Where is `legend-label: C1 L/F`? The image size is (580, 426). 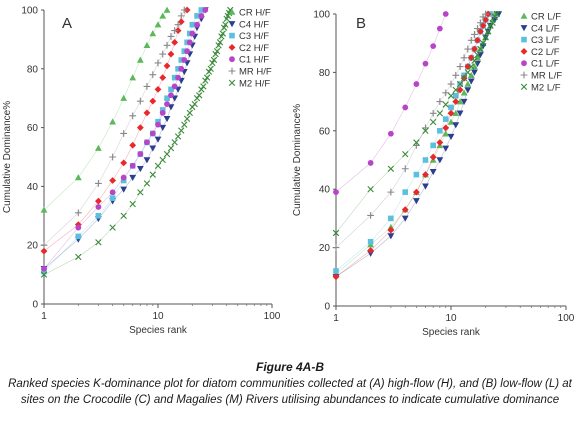 legend-label: C1 L/F is located at coordinates (545, 64).